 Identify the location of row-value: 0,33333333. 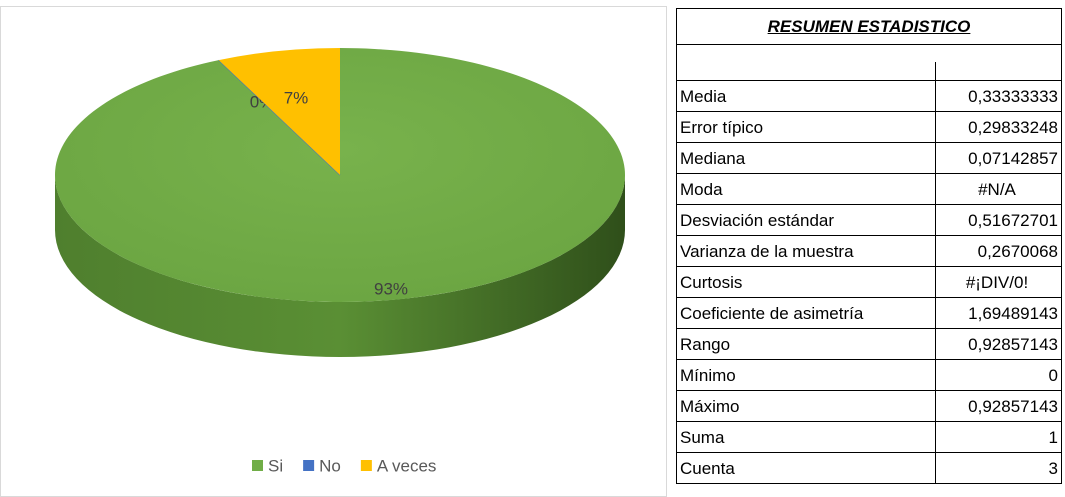
(998, 96).